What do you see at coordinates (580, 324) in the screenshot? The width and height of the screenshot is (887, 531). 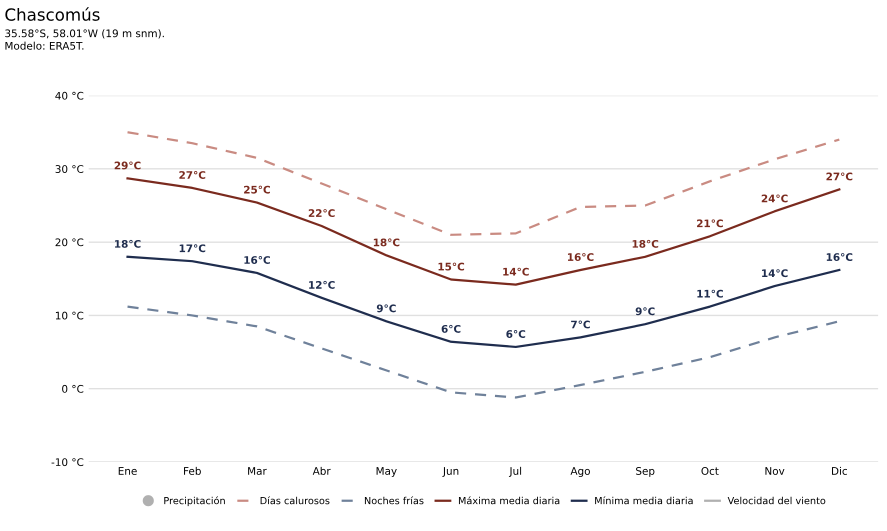 I see `data-label: 7°C` at bounding box center [580, 324].